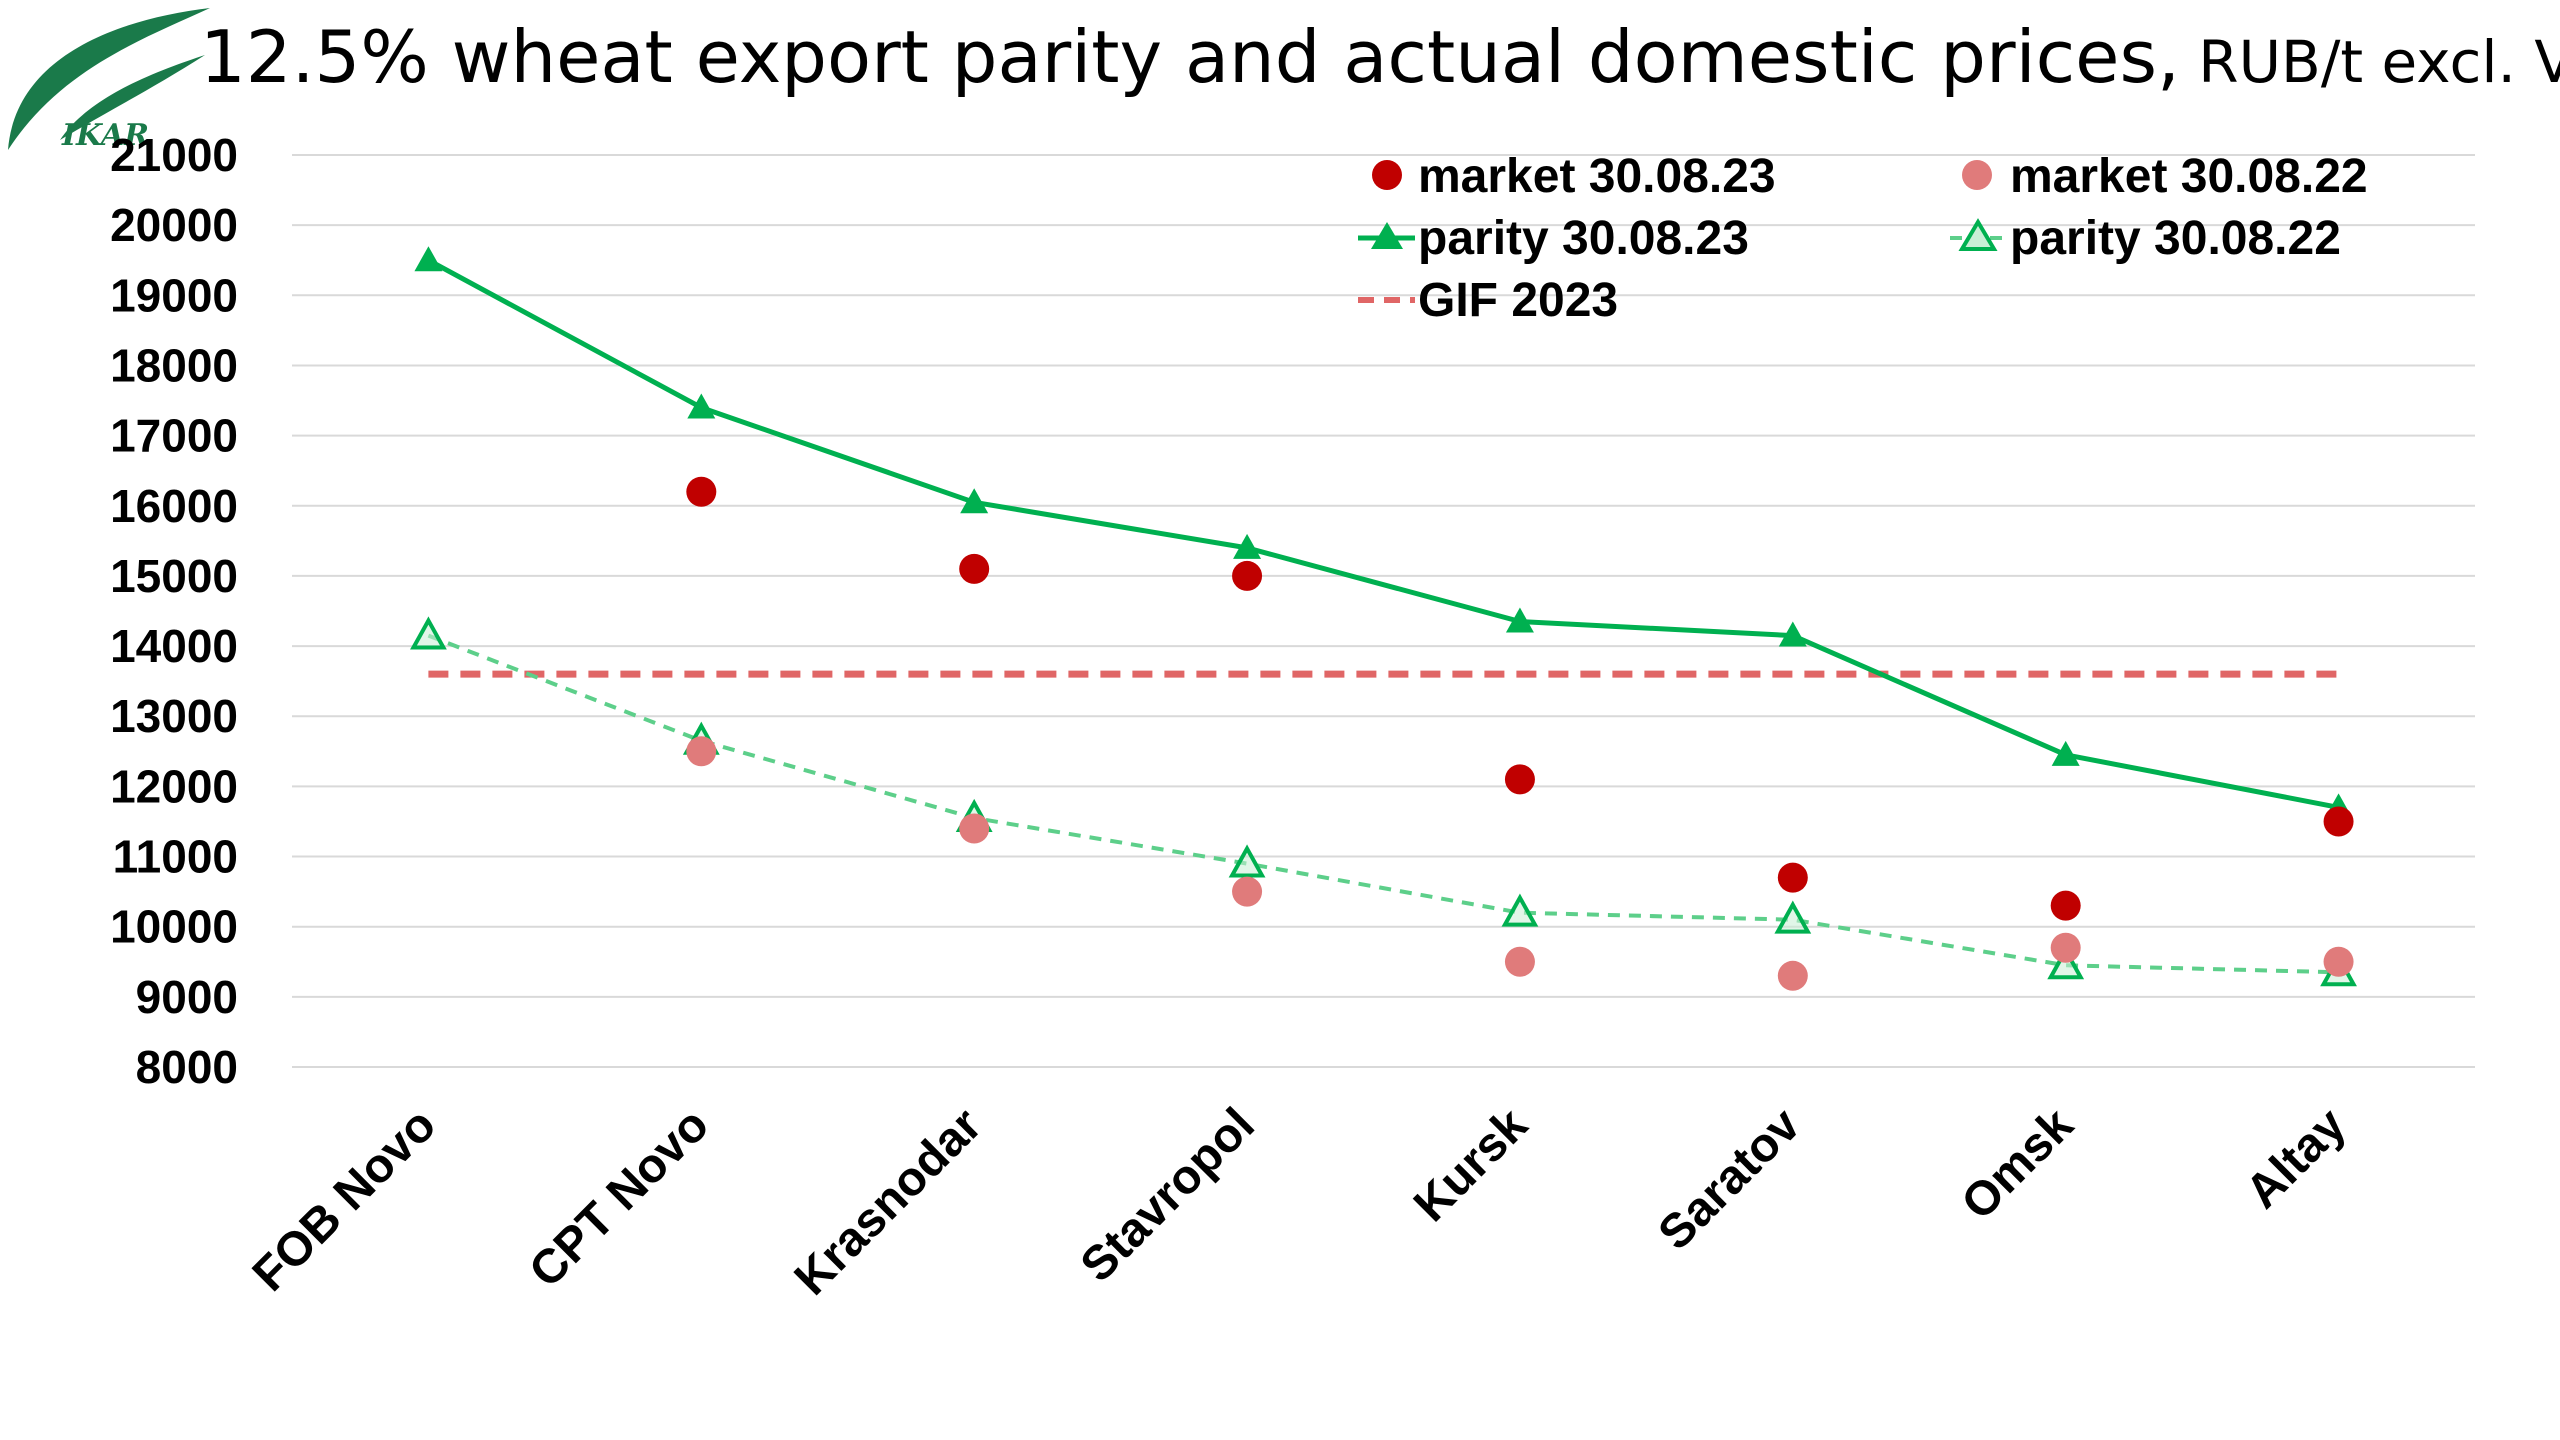 The height and width of the screenshot is (1440, 2560). Describe the element at coordinates (187, 997) in the screenshot. I see `y-tick-label: 9000` at that location.